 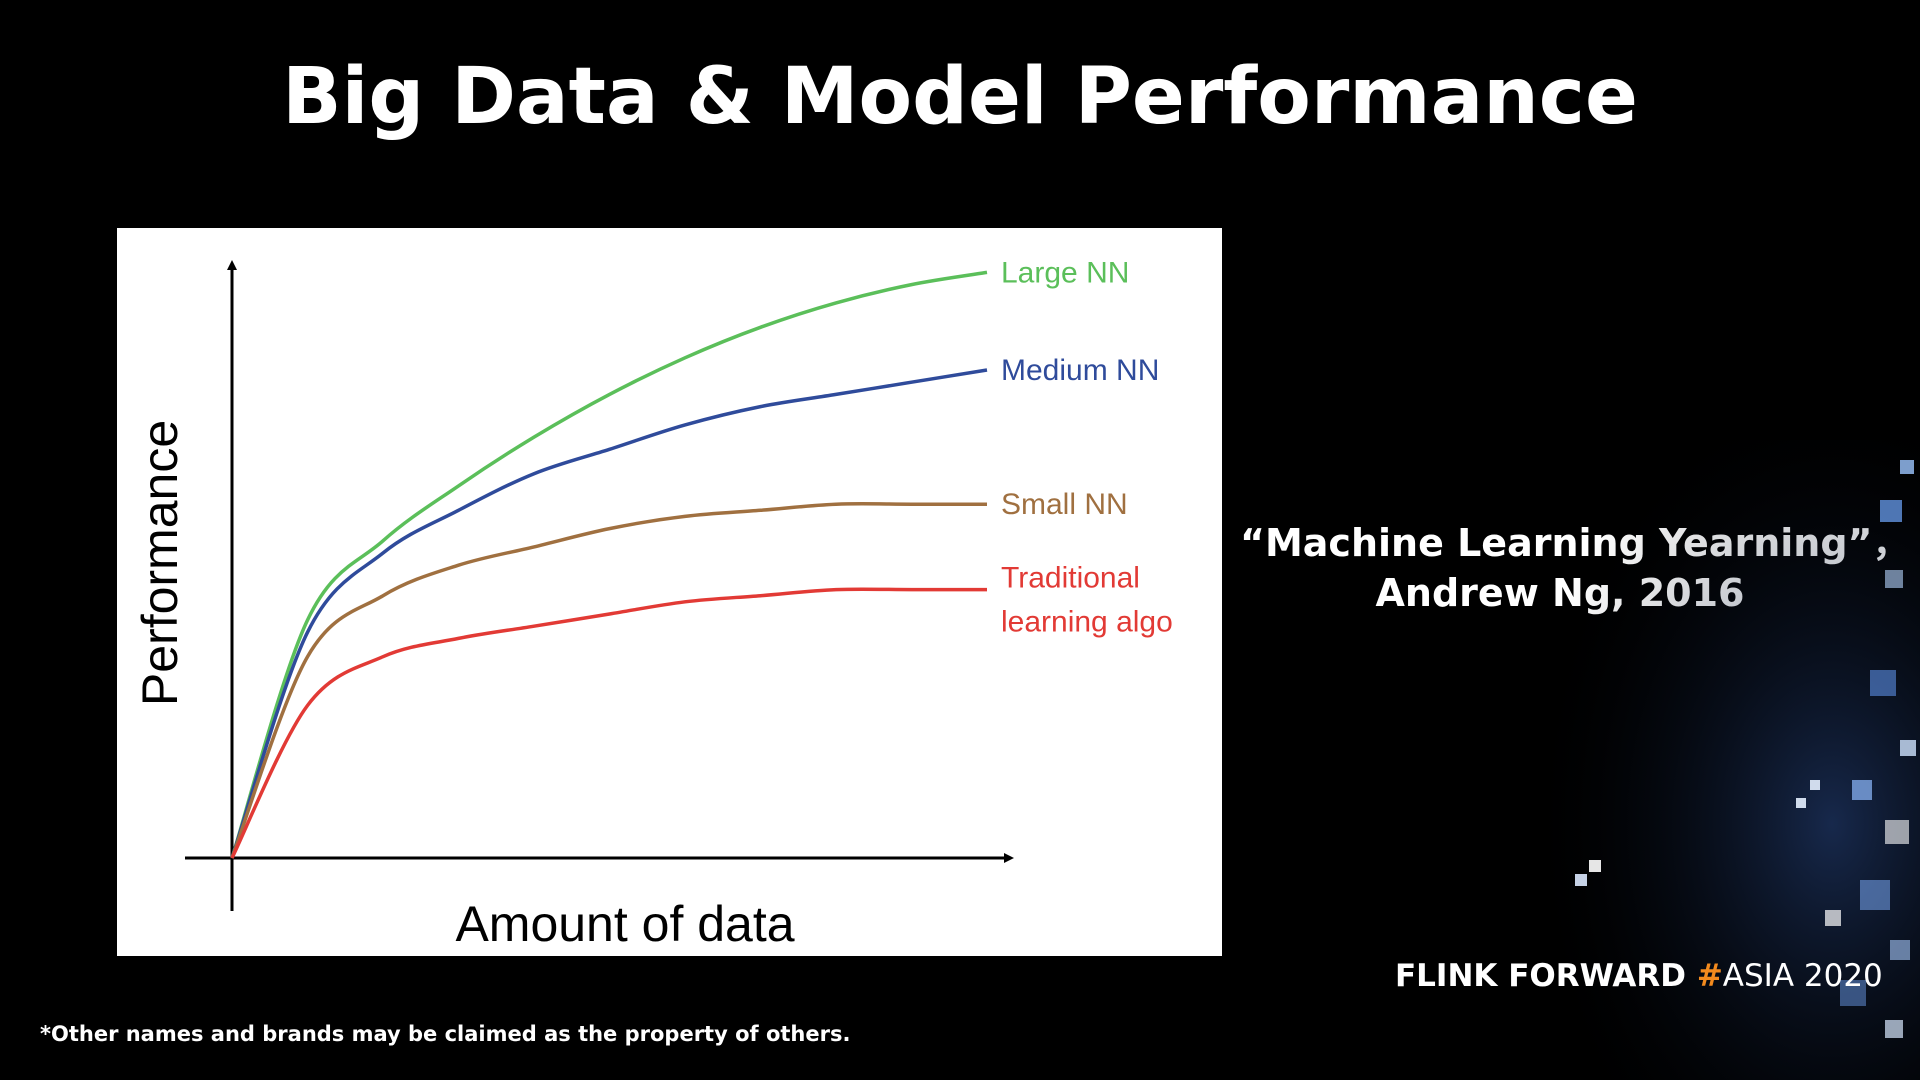 What do you see at coordinates (1709, 976) in the screenshot?
I see `event-logo-hash: #` at bounding box center [1709, 976].